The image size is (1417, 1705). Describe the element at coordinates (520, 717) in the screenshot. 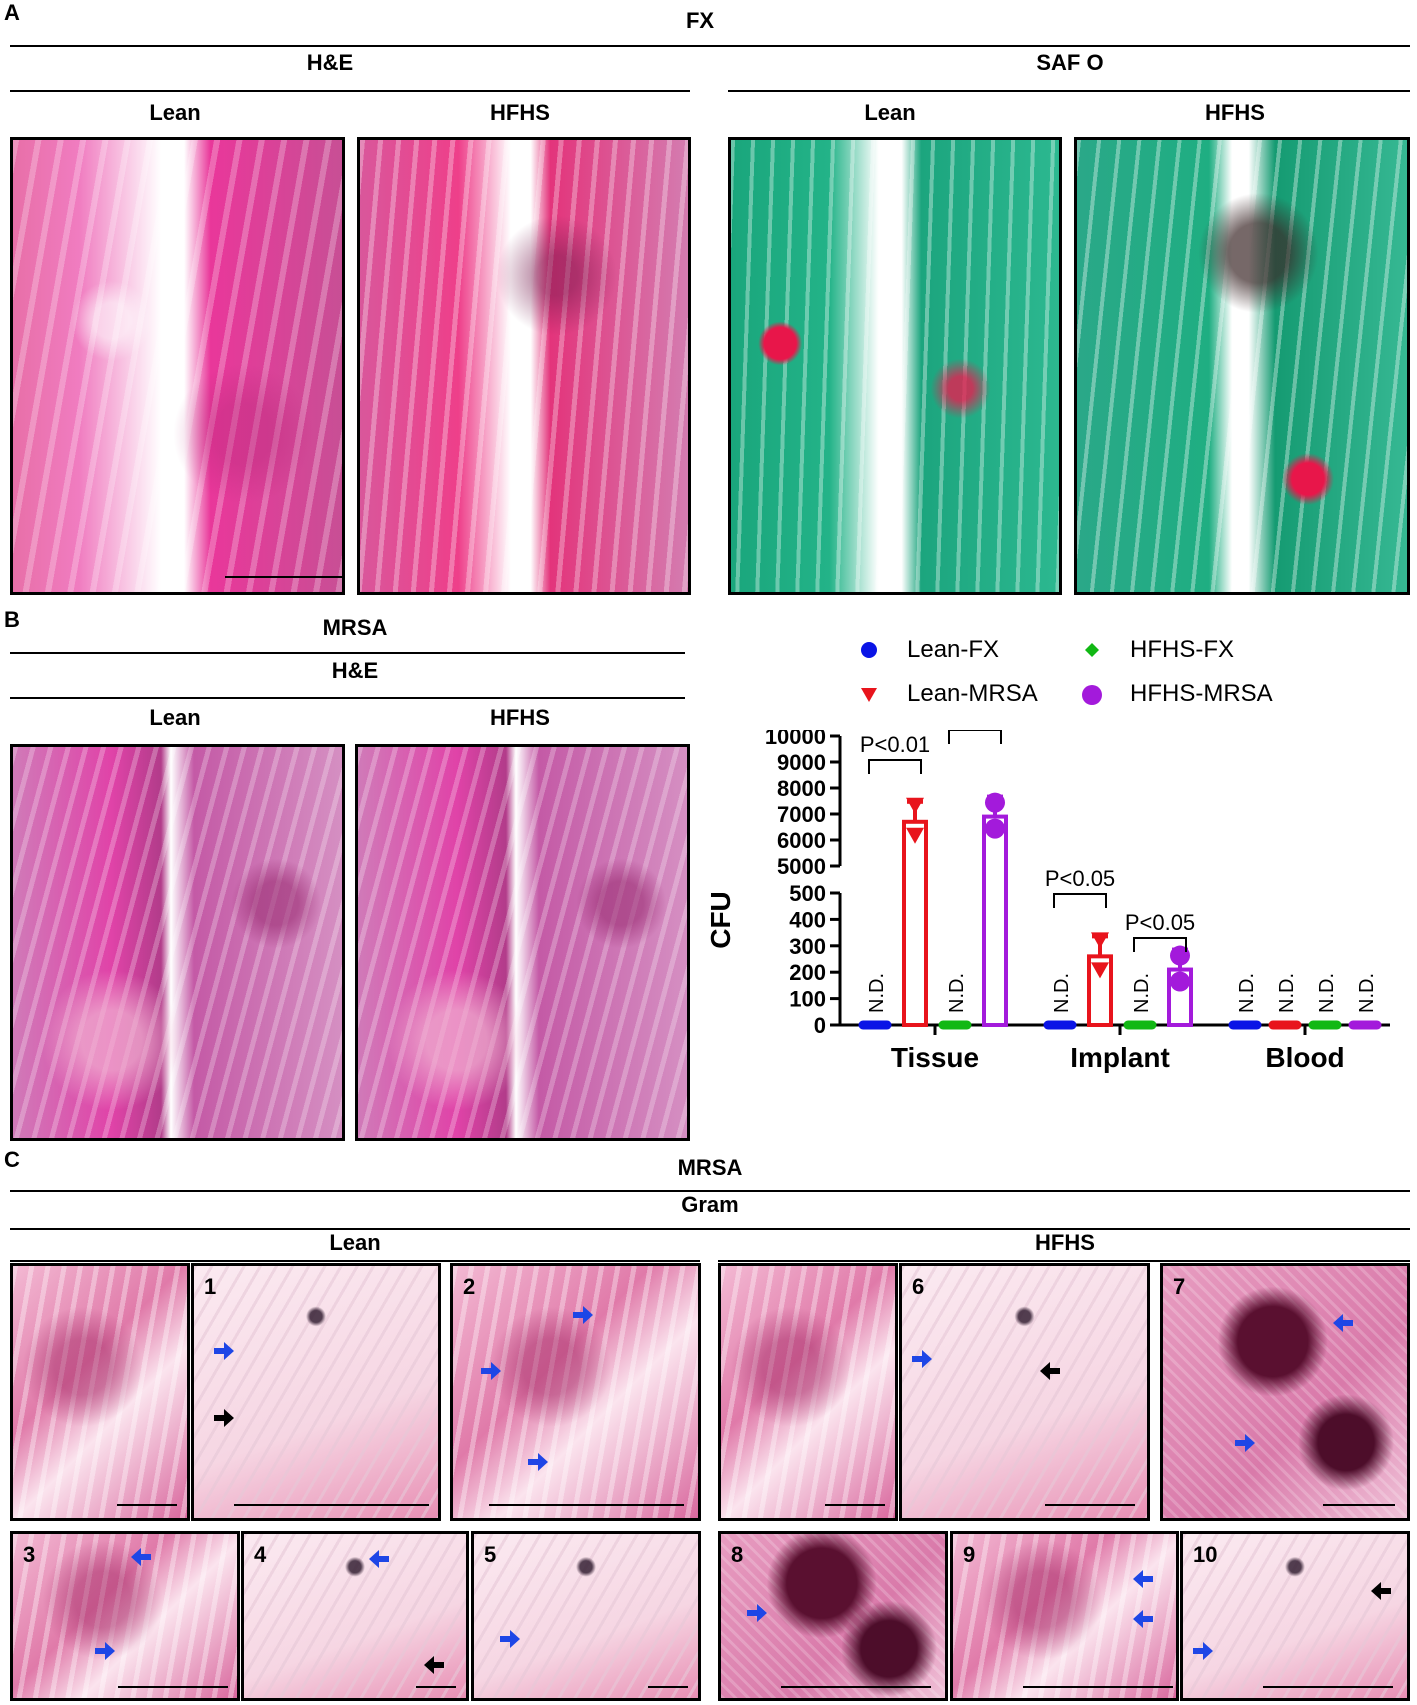

I see `col-b-hfhs: HFHS` at that location.